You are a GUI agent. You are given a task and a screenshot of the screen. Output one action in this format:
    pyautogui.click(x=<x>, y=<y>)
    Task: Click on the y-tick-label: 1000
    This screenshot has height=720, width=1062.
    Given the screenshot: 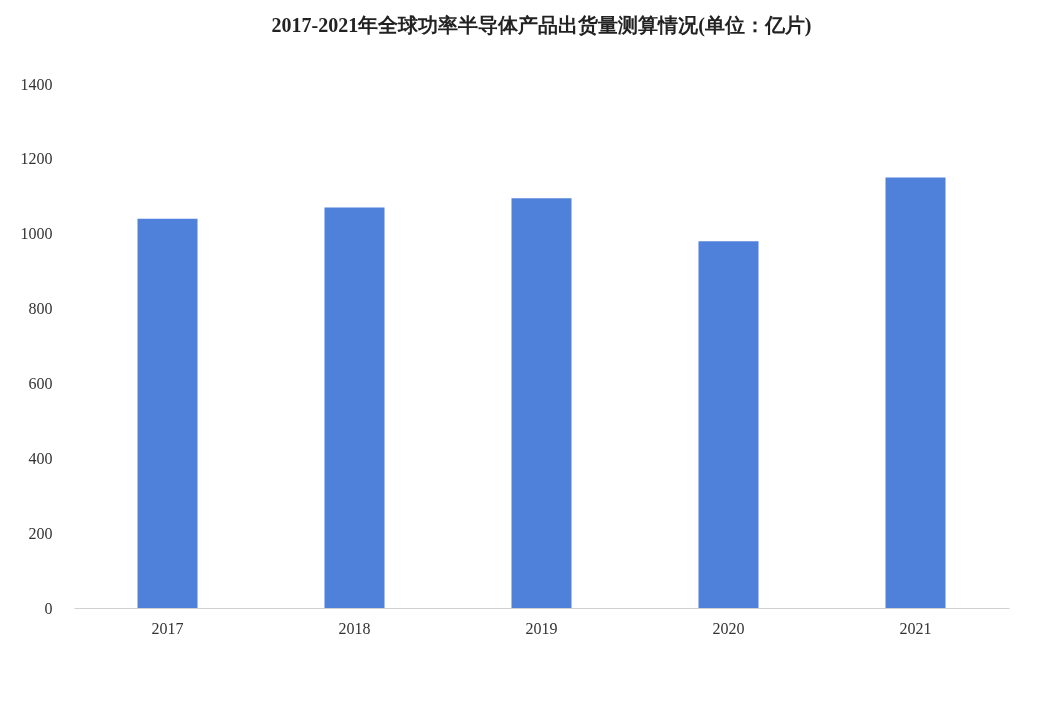 What is the action you would take?
    pyautogui.click(x=36, y=234)
    